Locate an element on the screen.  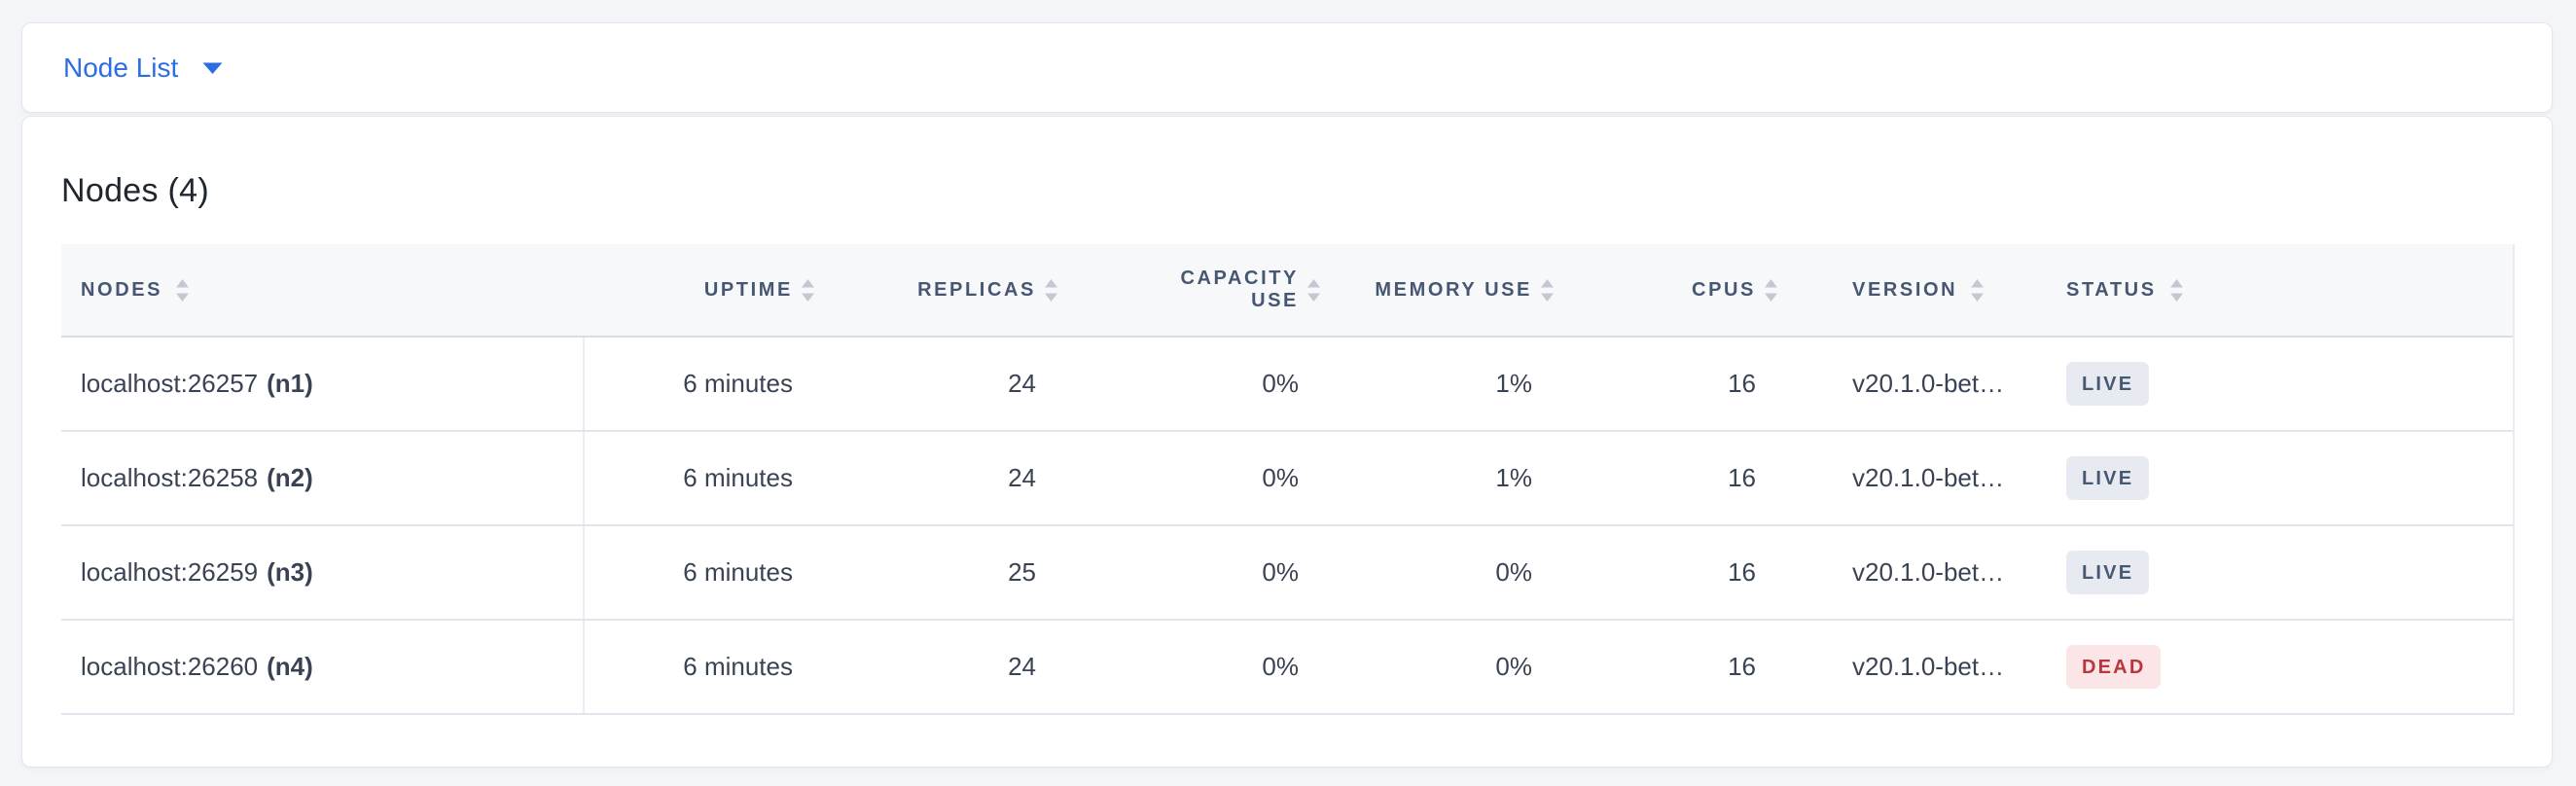
caret-down-icon is located at coordinates (212, 68).